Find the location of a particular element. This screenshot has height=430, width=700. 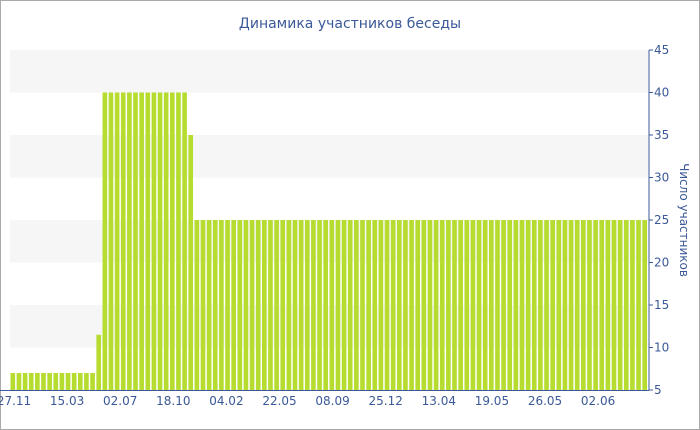

x-tick-label: 02.06 is located at coordinates (598, 401).